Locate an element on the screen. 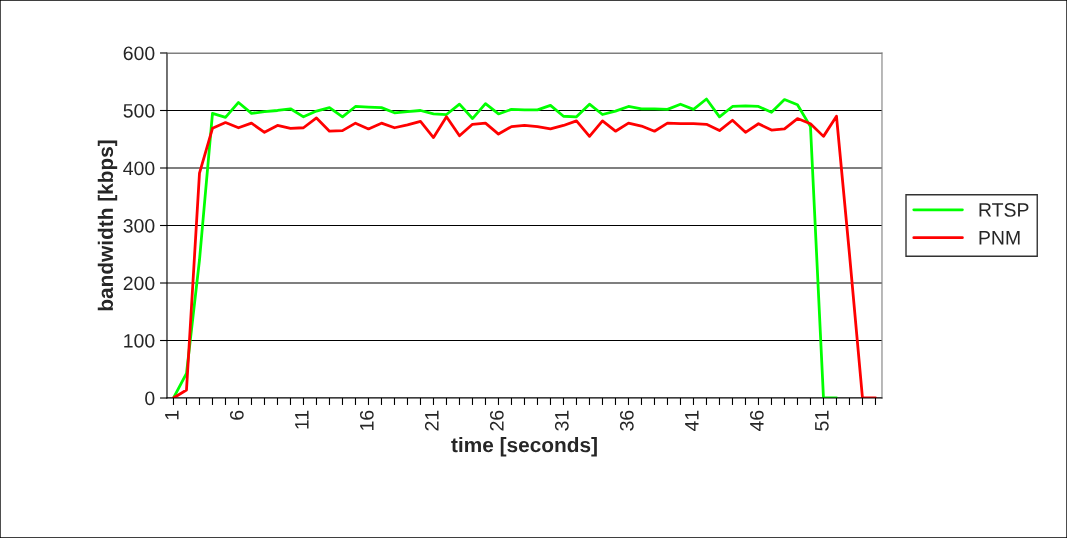 The height and width of the screenshot is (538, 1067). y-tick-label: 400 is located at coordinates (139, 168).